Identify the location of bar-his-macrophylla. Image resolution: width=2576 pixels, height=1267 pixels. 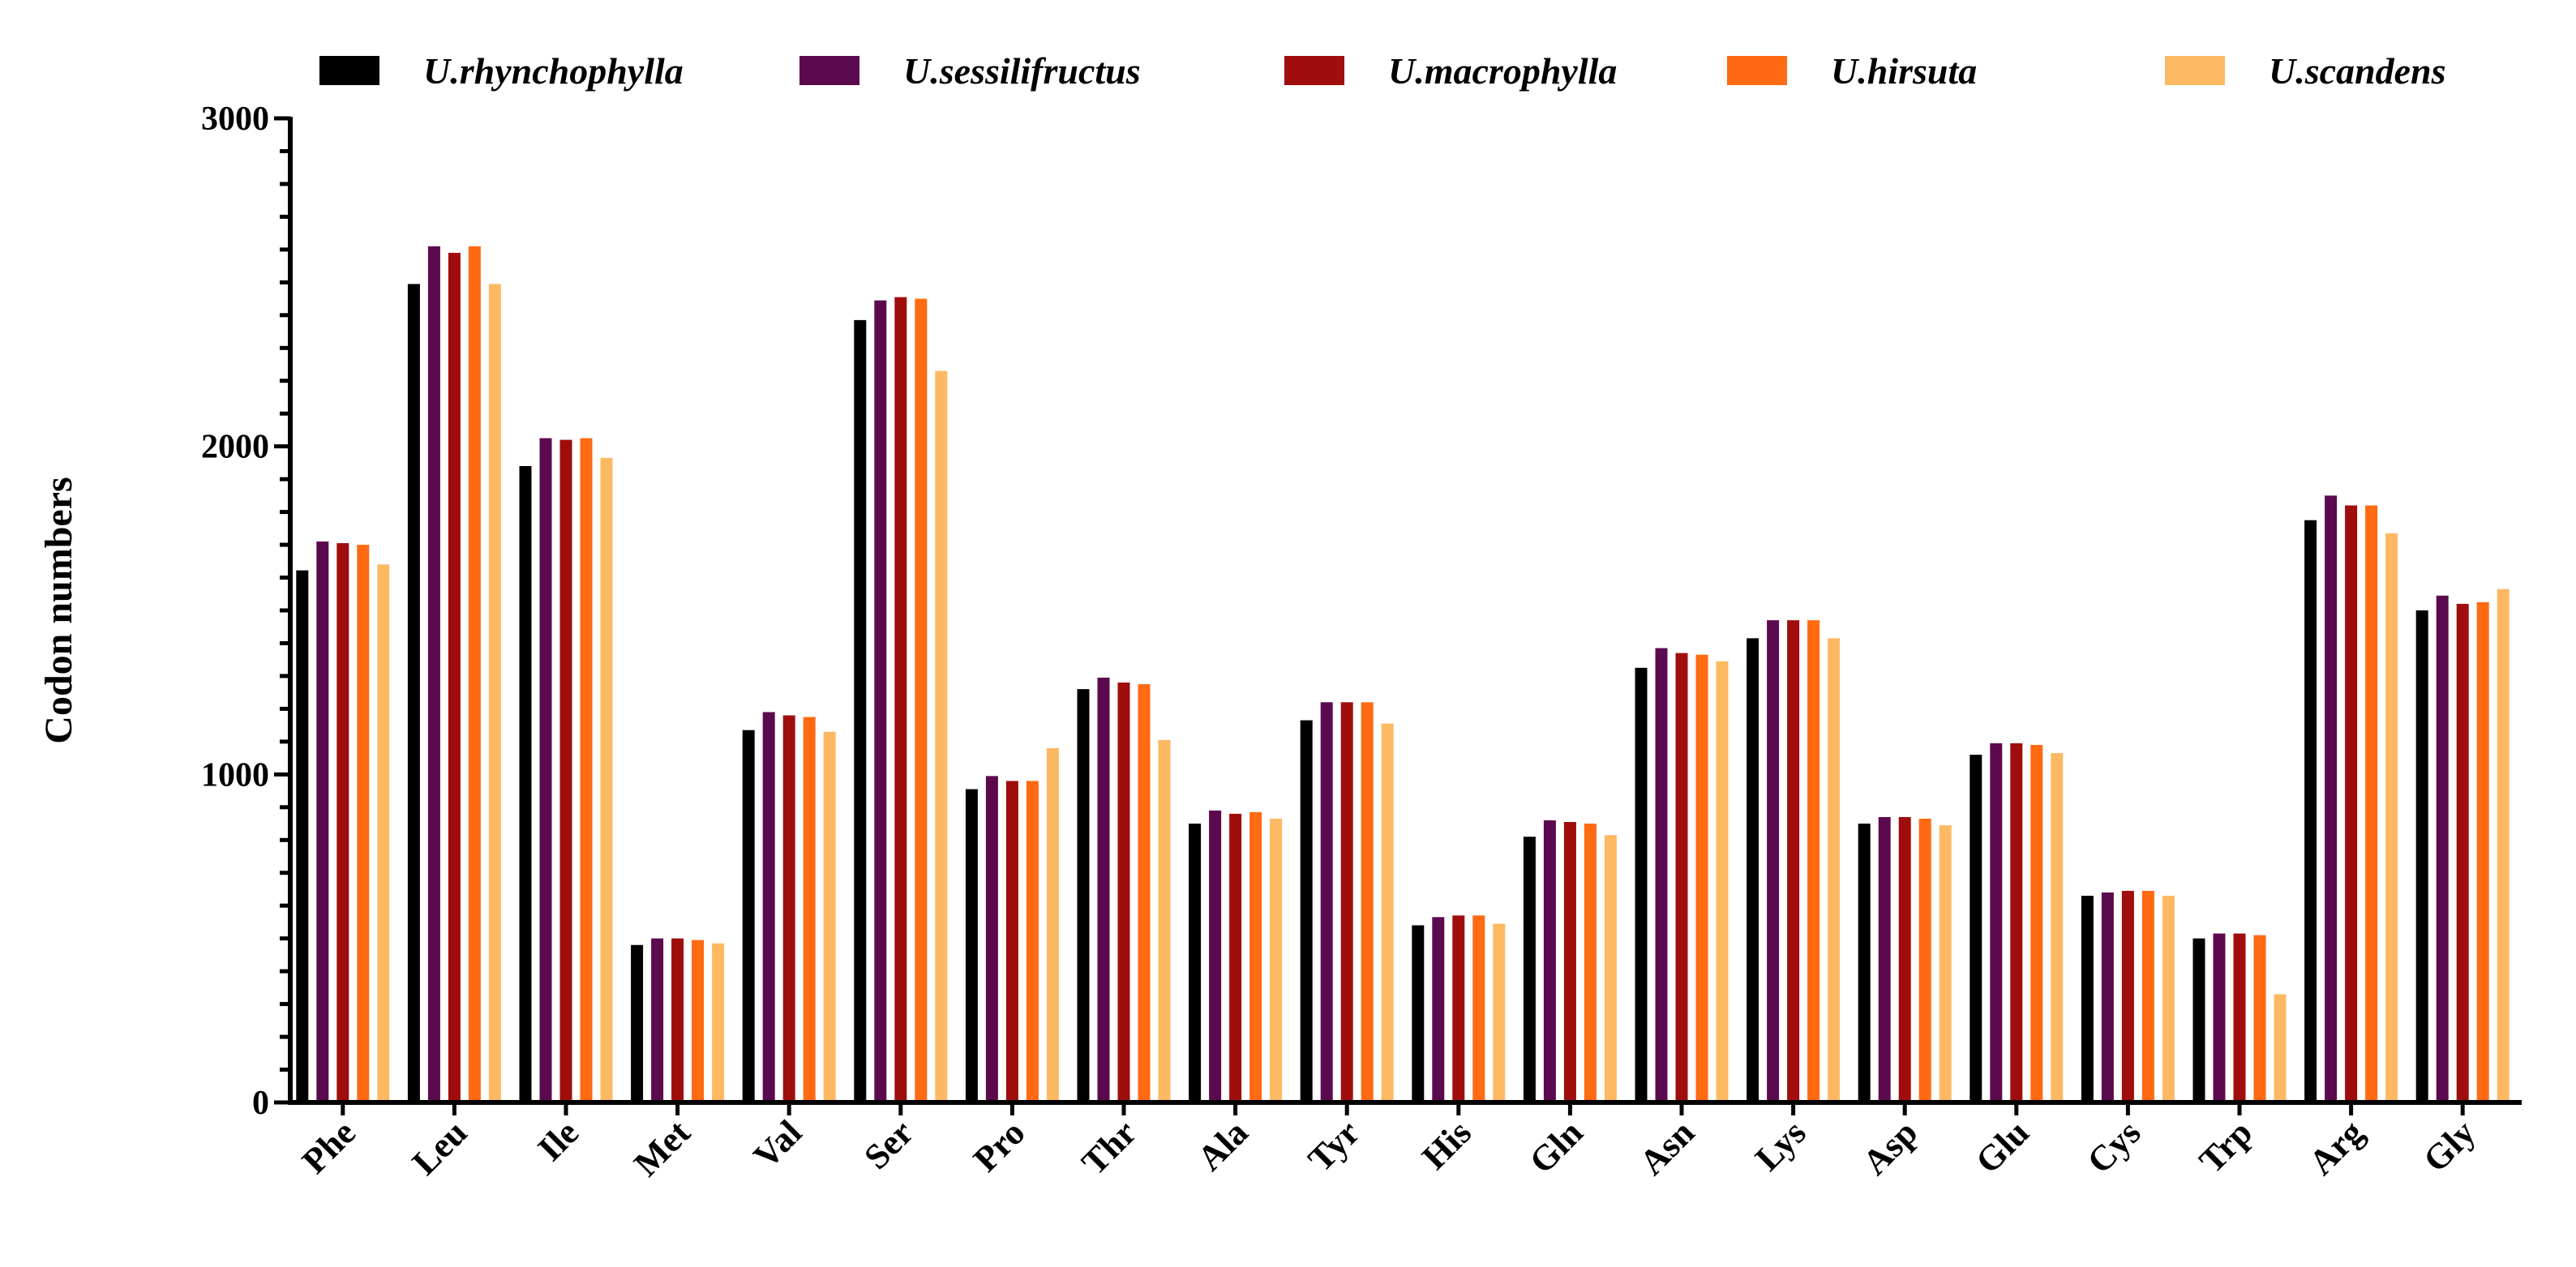
(1458, 1008).